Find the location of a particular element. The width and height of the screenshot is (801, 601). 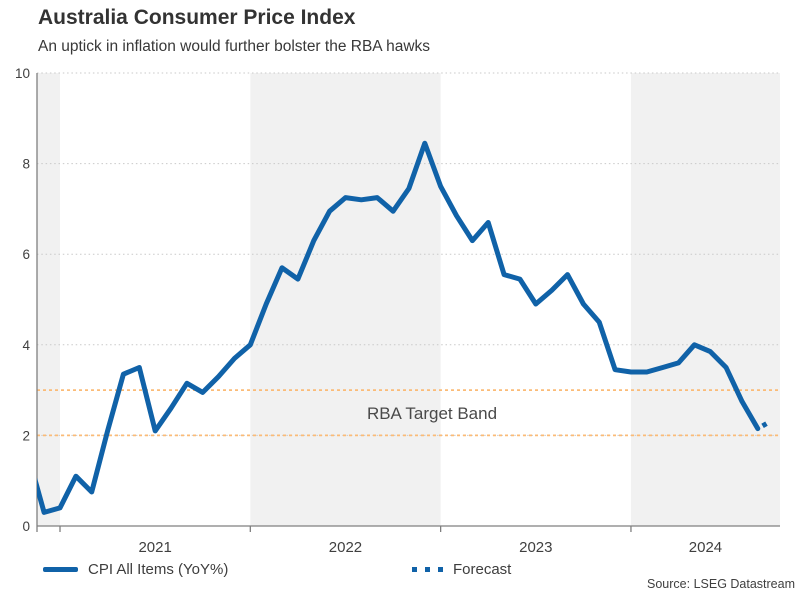

y-tick-label-2: 2 is located at coordinates (26, 435).